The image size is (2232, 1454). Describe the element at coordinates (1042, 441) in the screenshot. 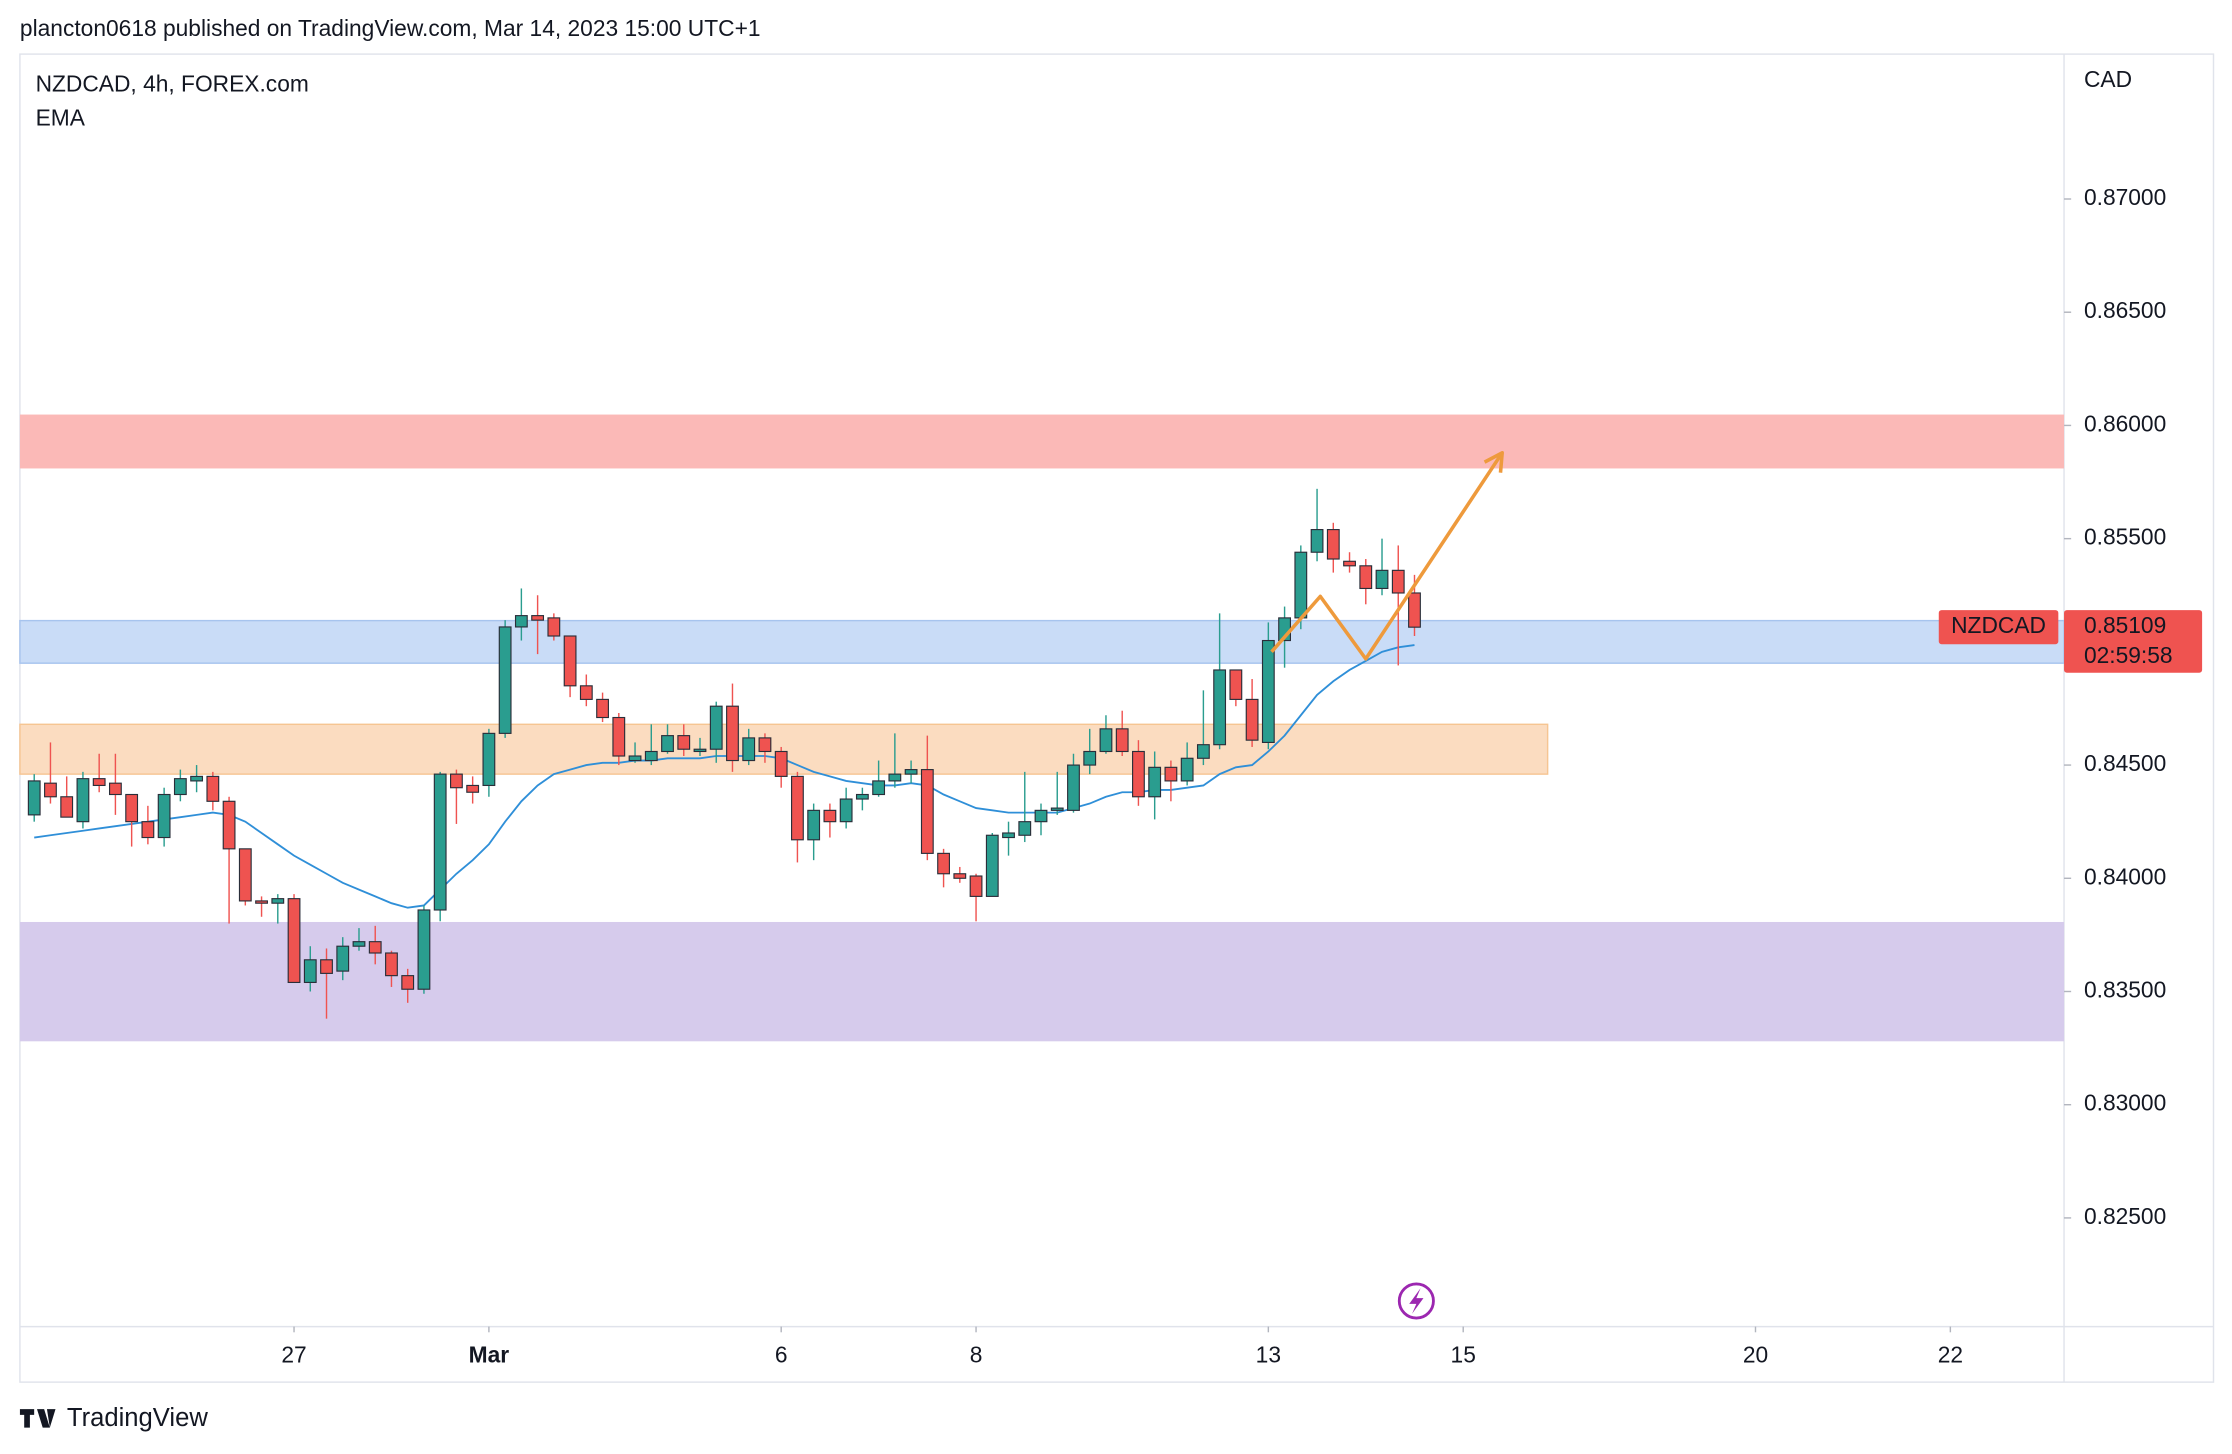

I see `zone` at that location.